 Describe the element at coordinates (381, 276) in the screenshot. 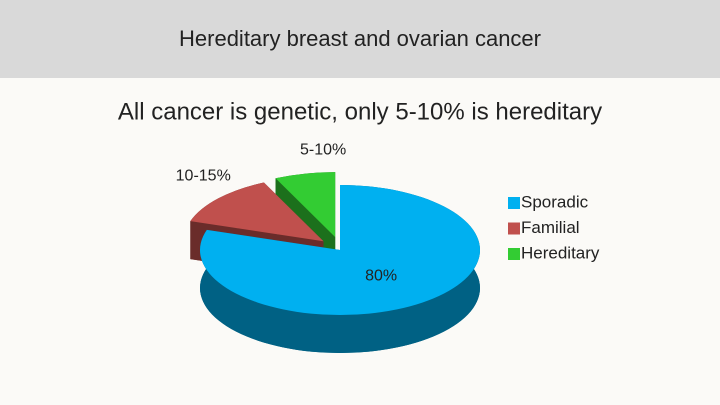

I see `data-label: 80%` at that location.